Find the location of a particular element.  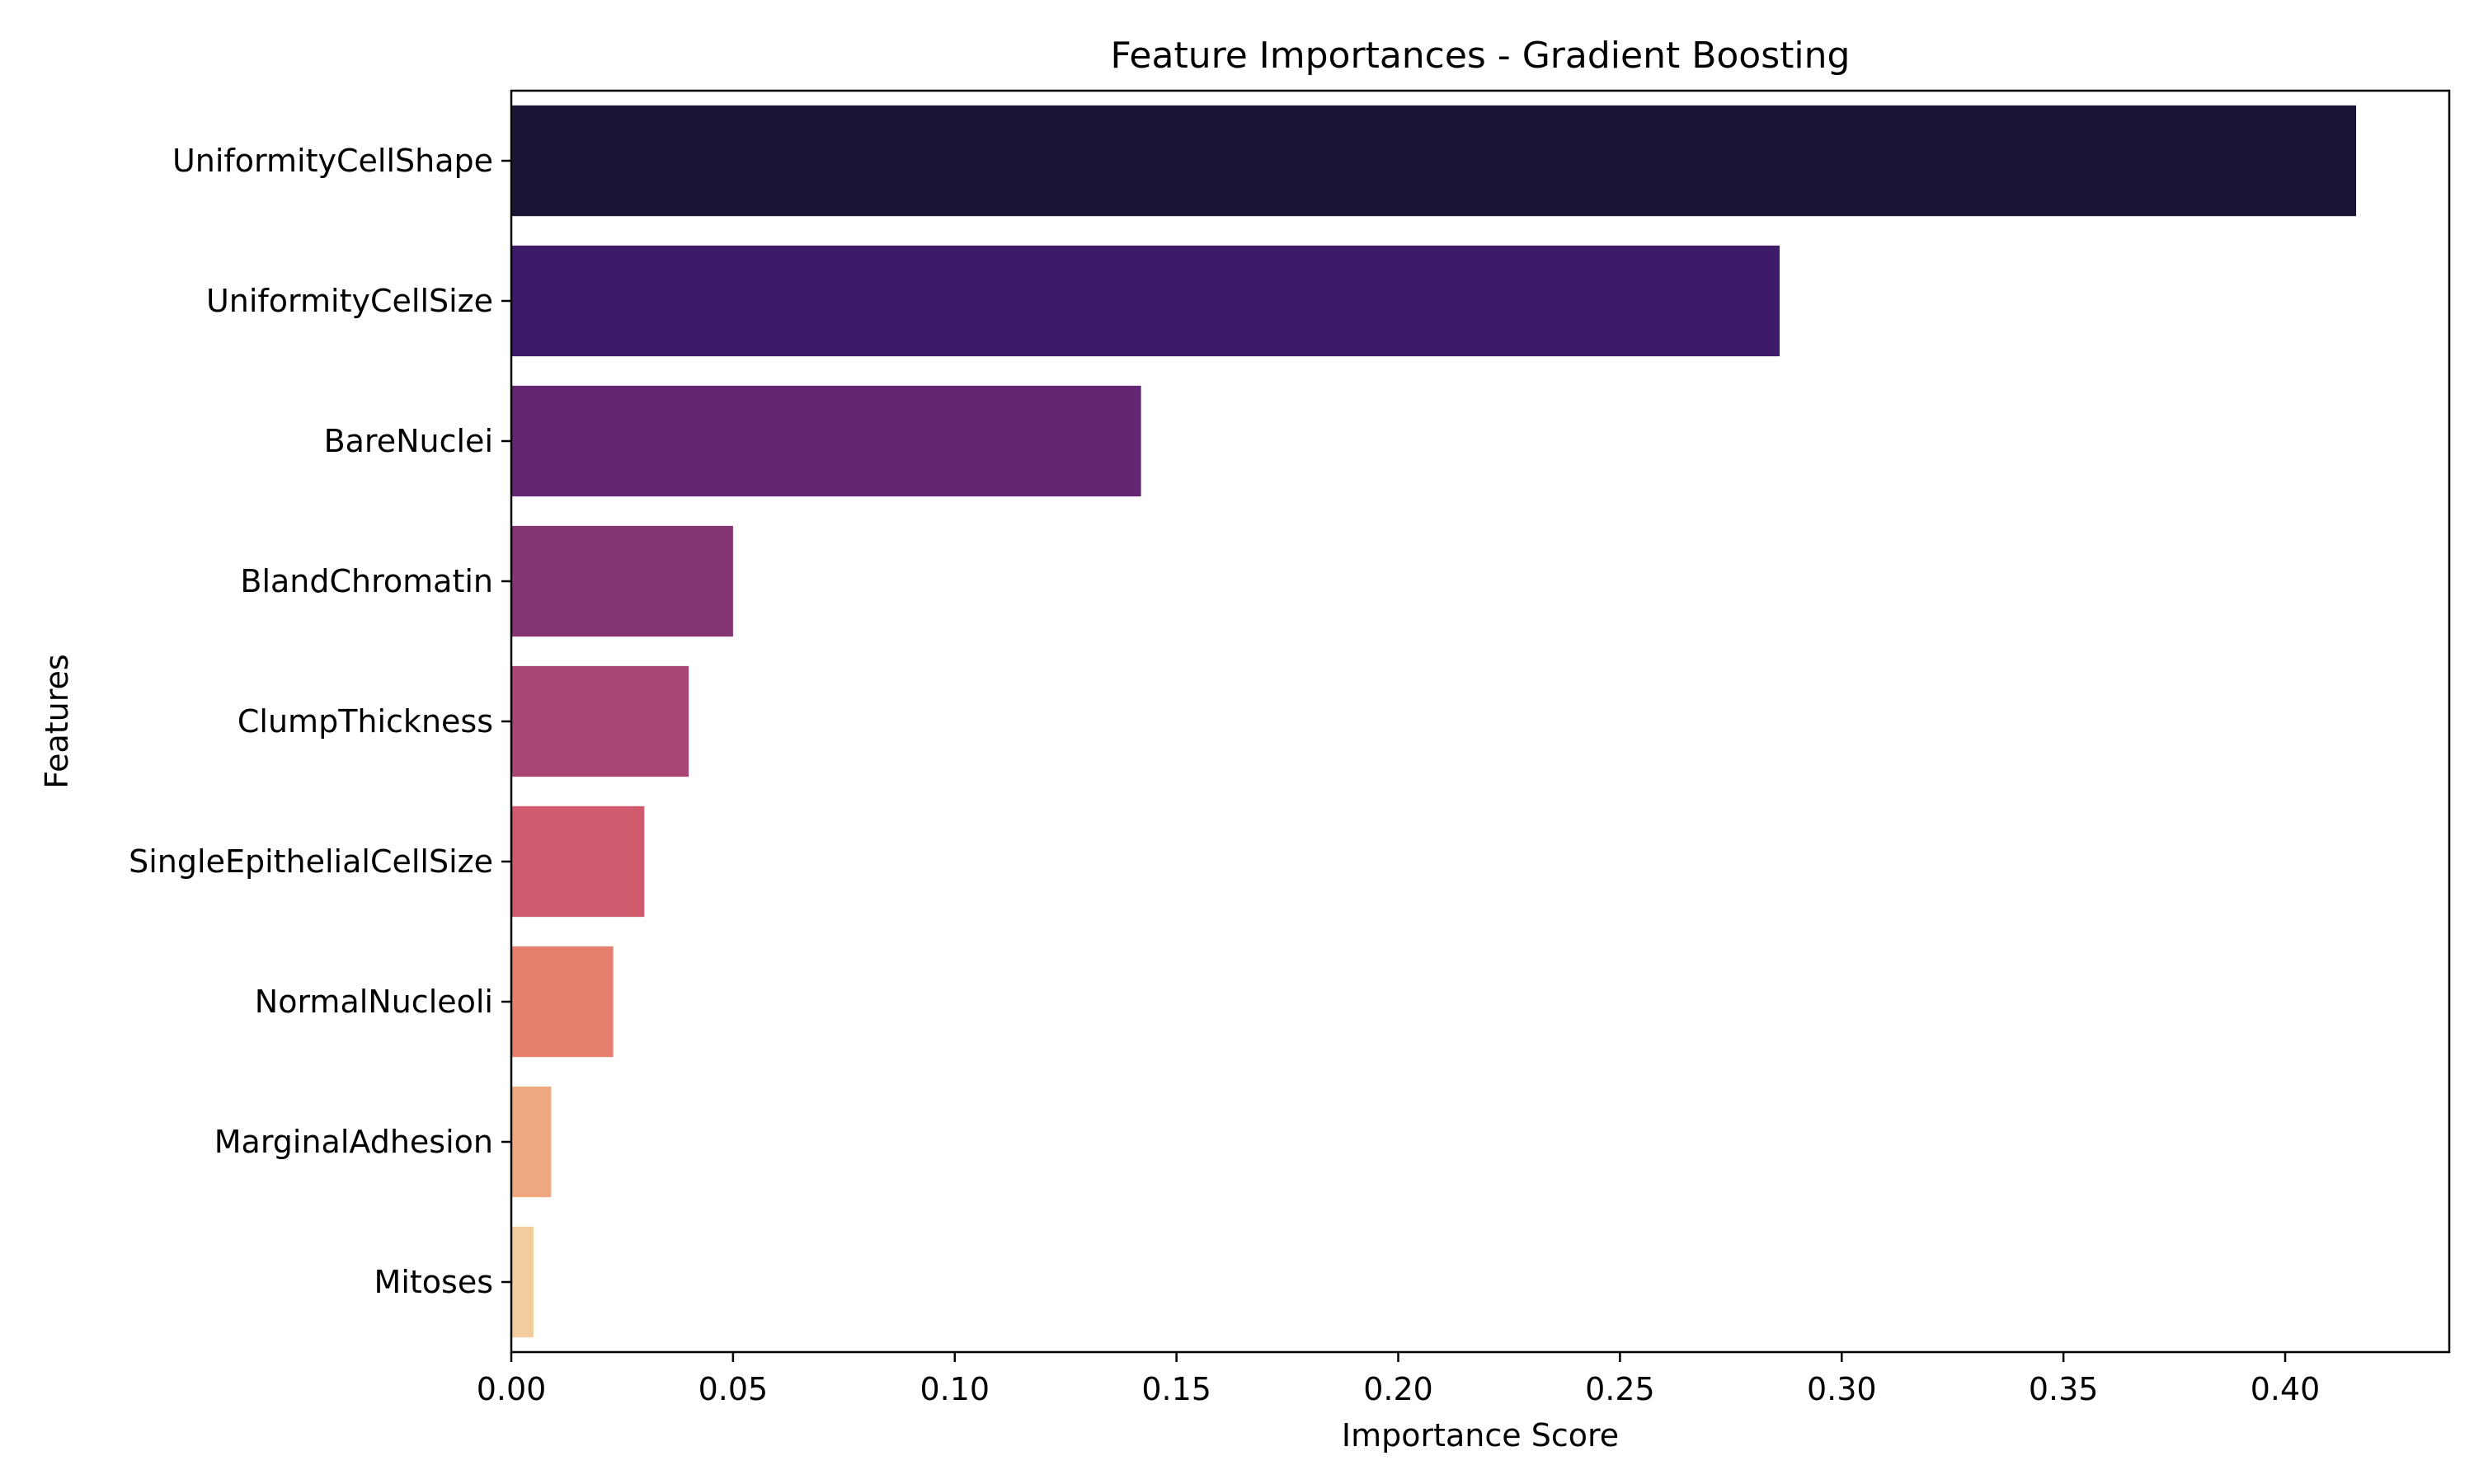

y-tick-label: NormalNucleoli is located at coordinates (374, 1002).